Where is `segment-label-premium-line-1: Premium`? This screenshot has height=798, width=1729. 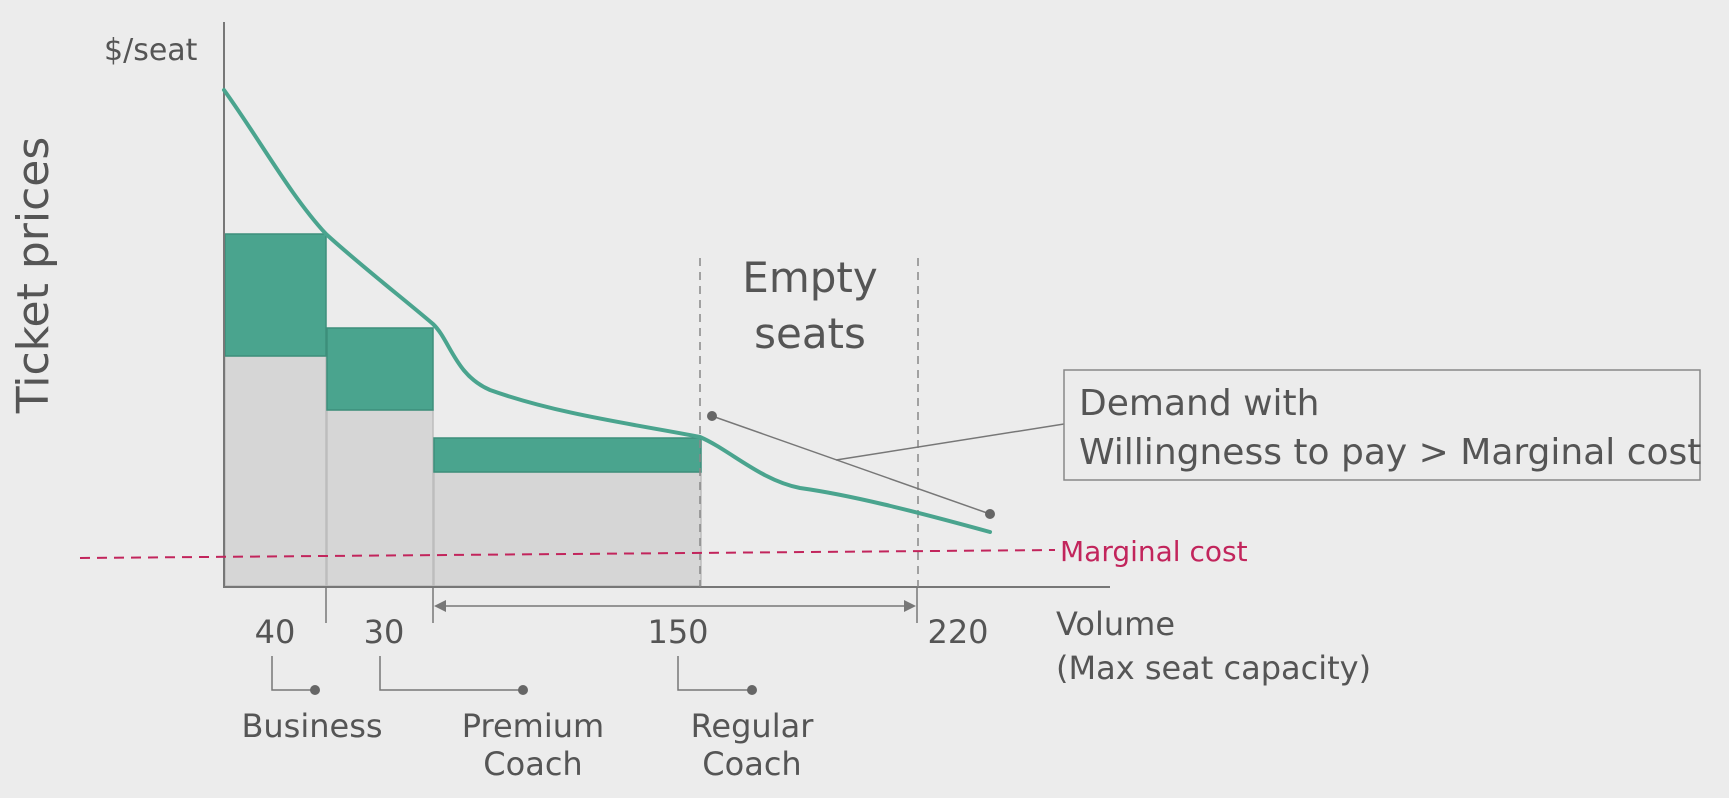
segment-label-premium-line-1: Premium is located at coordinates (533, 726).